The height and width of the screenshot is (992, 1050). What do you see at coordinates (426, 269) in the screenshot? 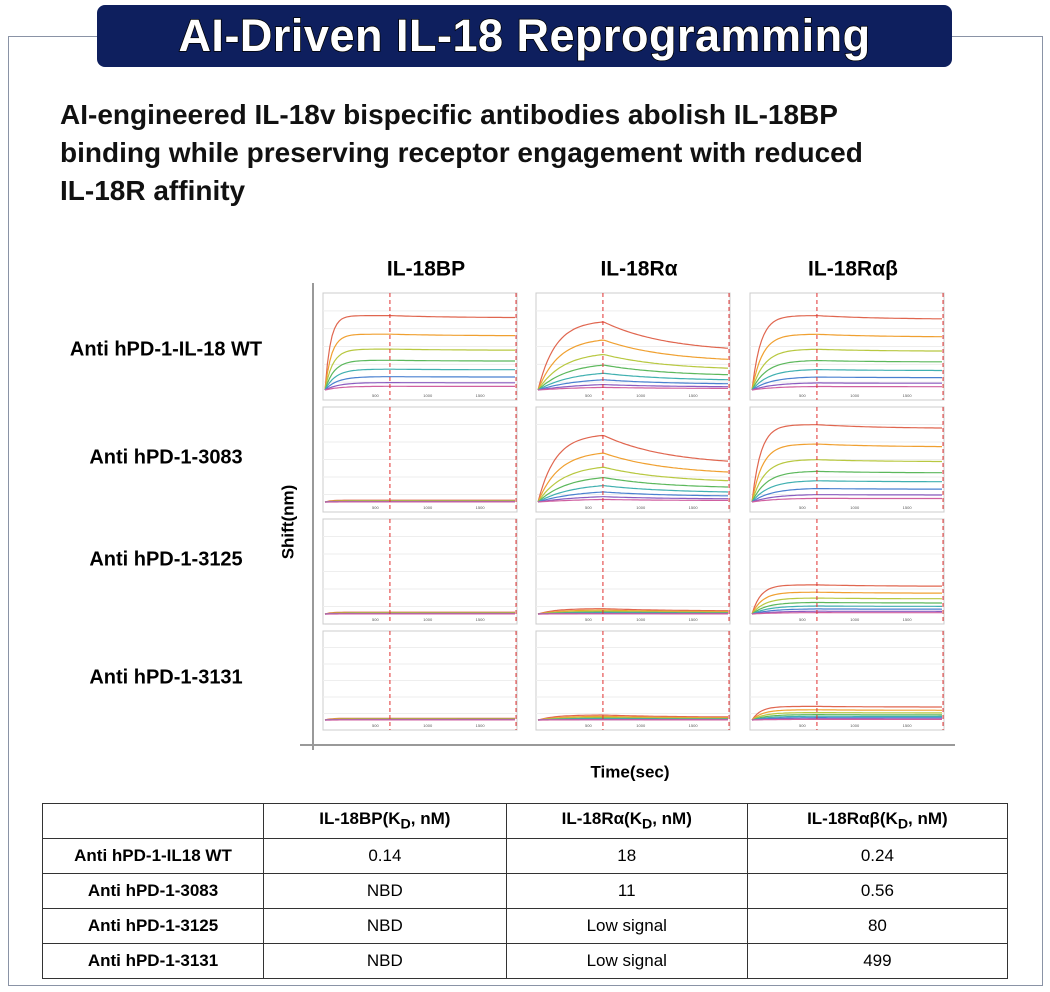
I see `column-label: IL-18BP` at bounding box center [426, 269].